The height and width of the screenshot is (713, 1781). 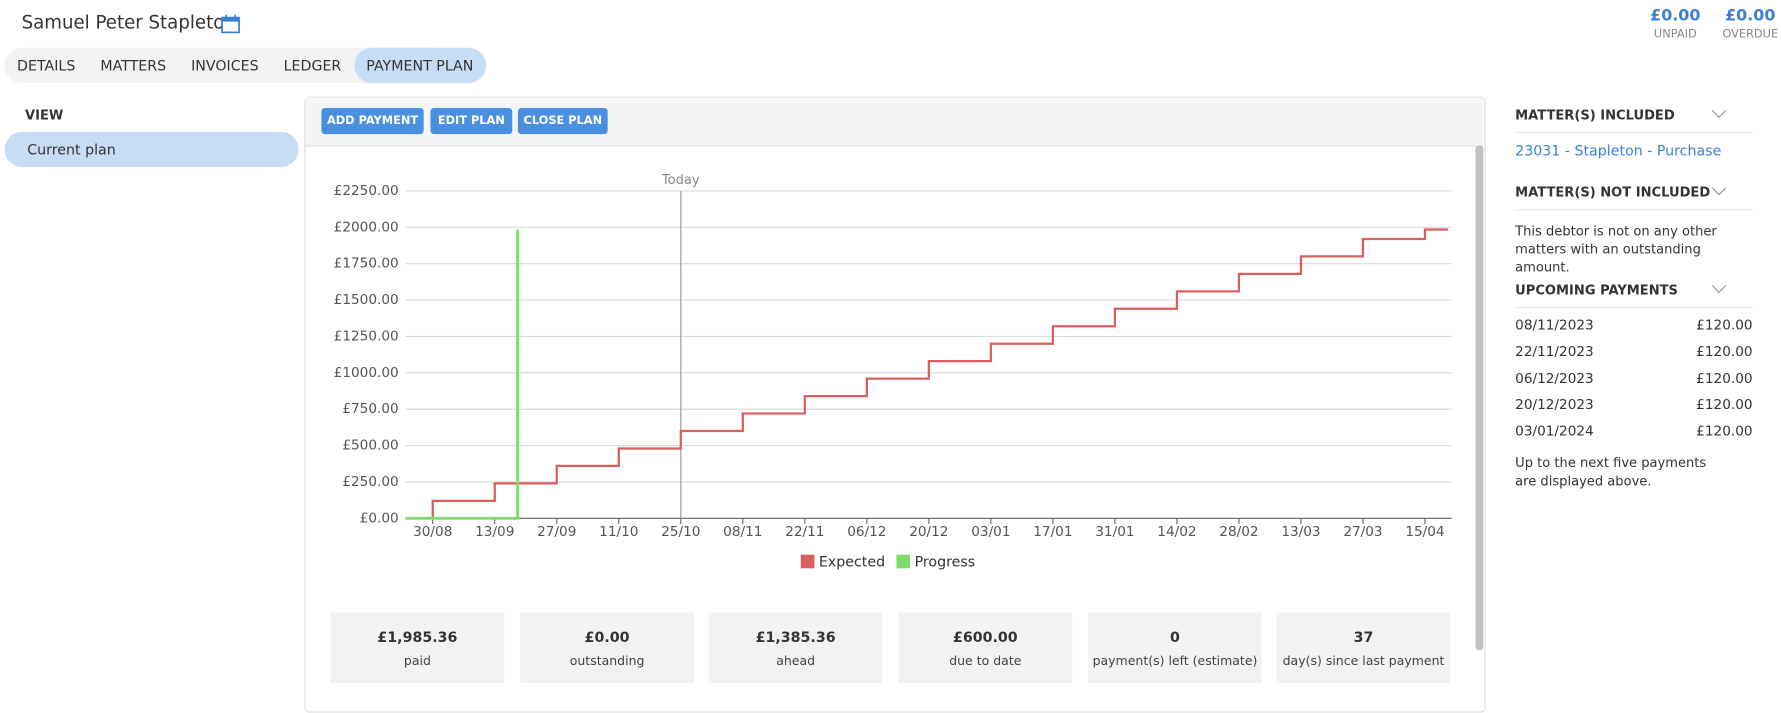 I want to click on payment-date: 20/12/2023, so click(x=1554, y=404).